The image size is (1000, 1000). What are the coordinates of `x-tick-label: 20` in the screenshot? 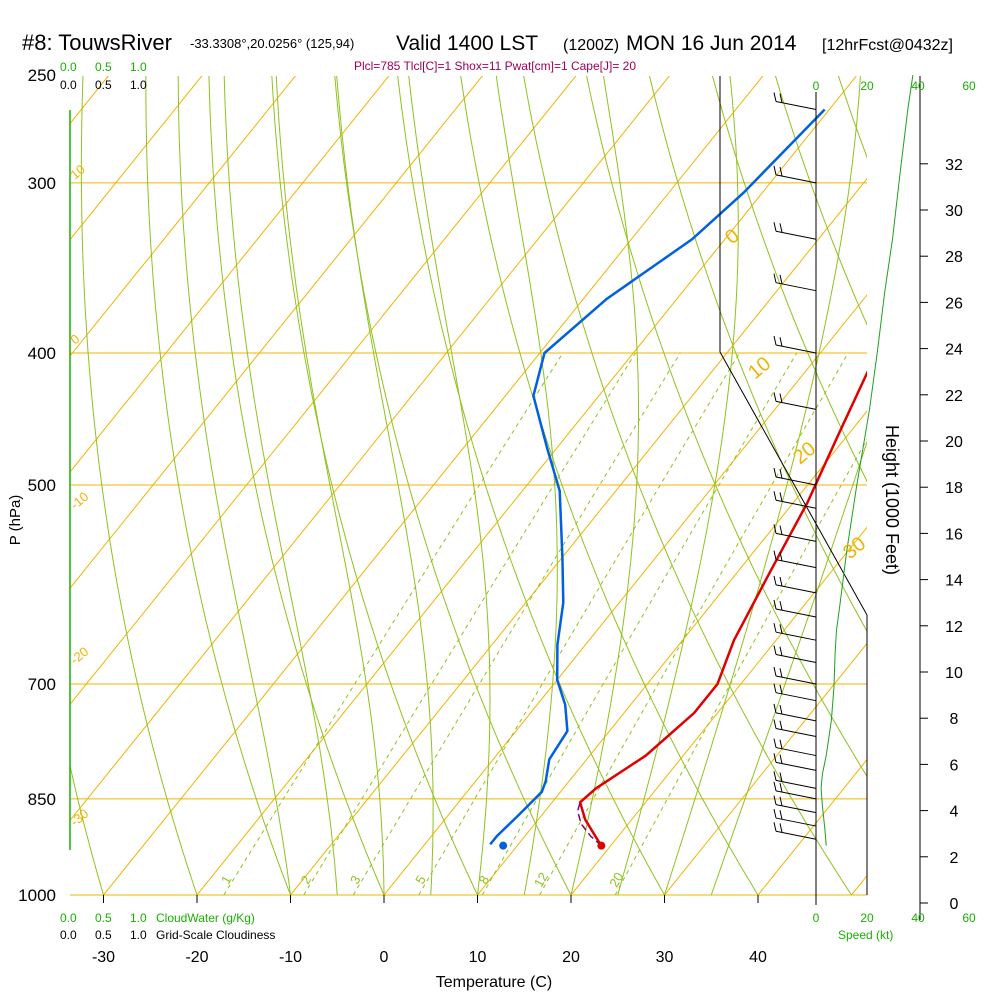 It's located at (571, 957).